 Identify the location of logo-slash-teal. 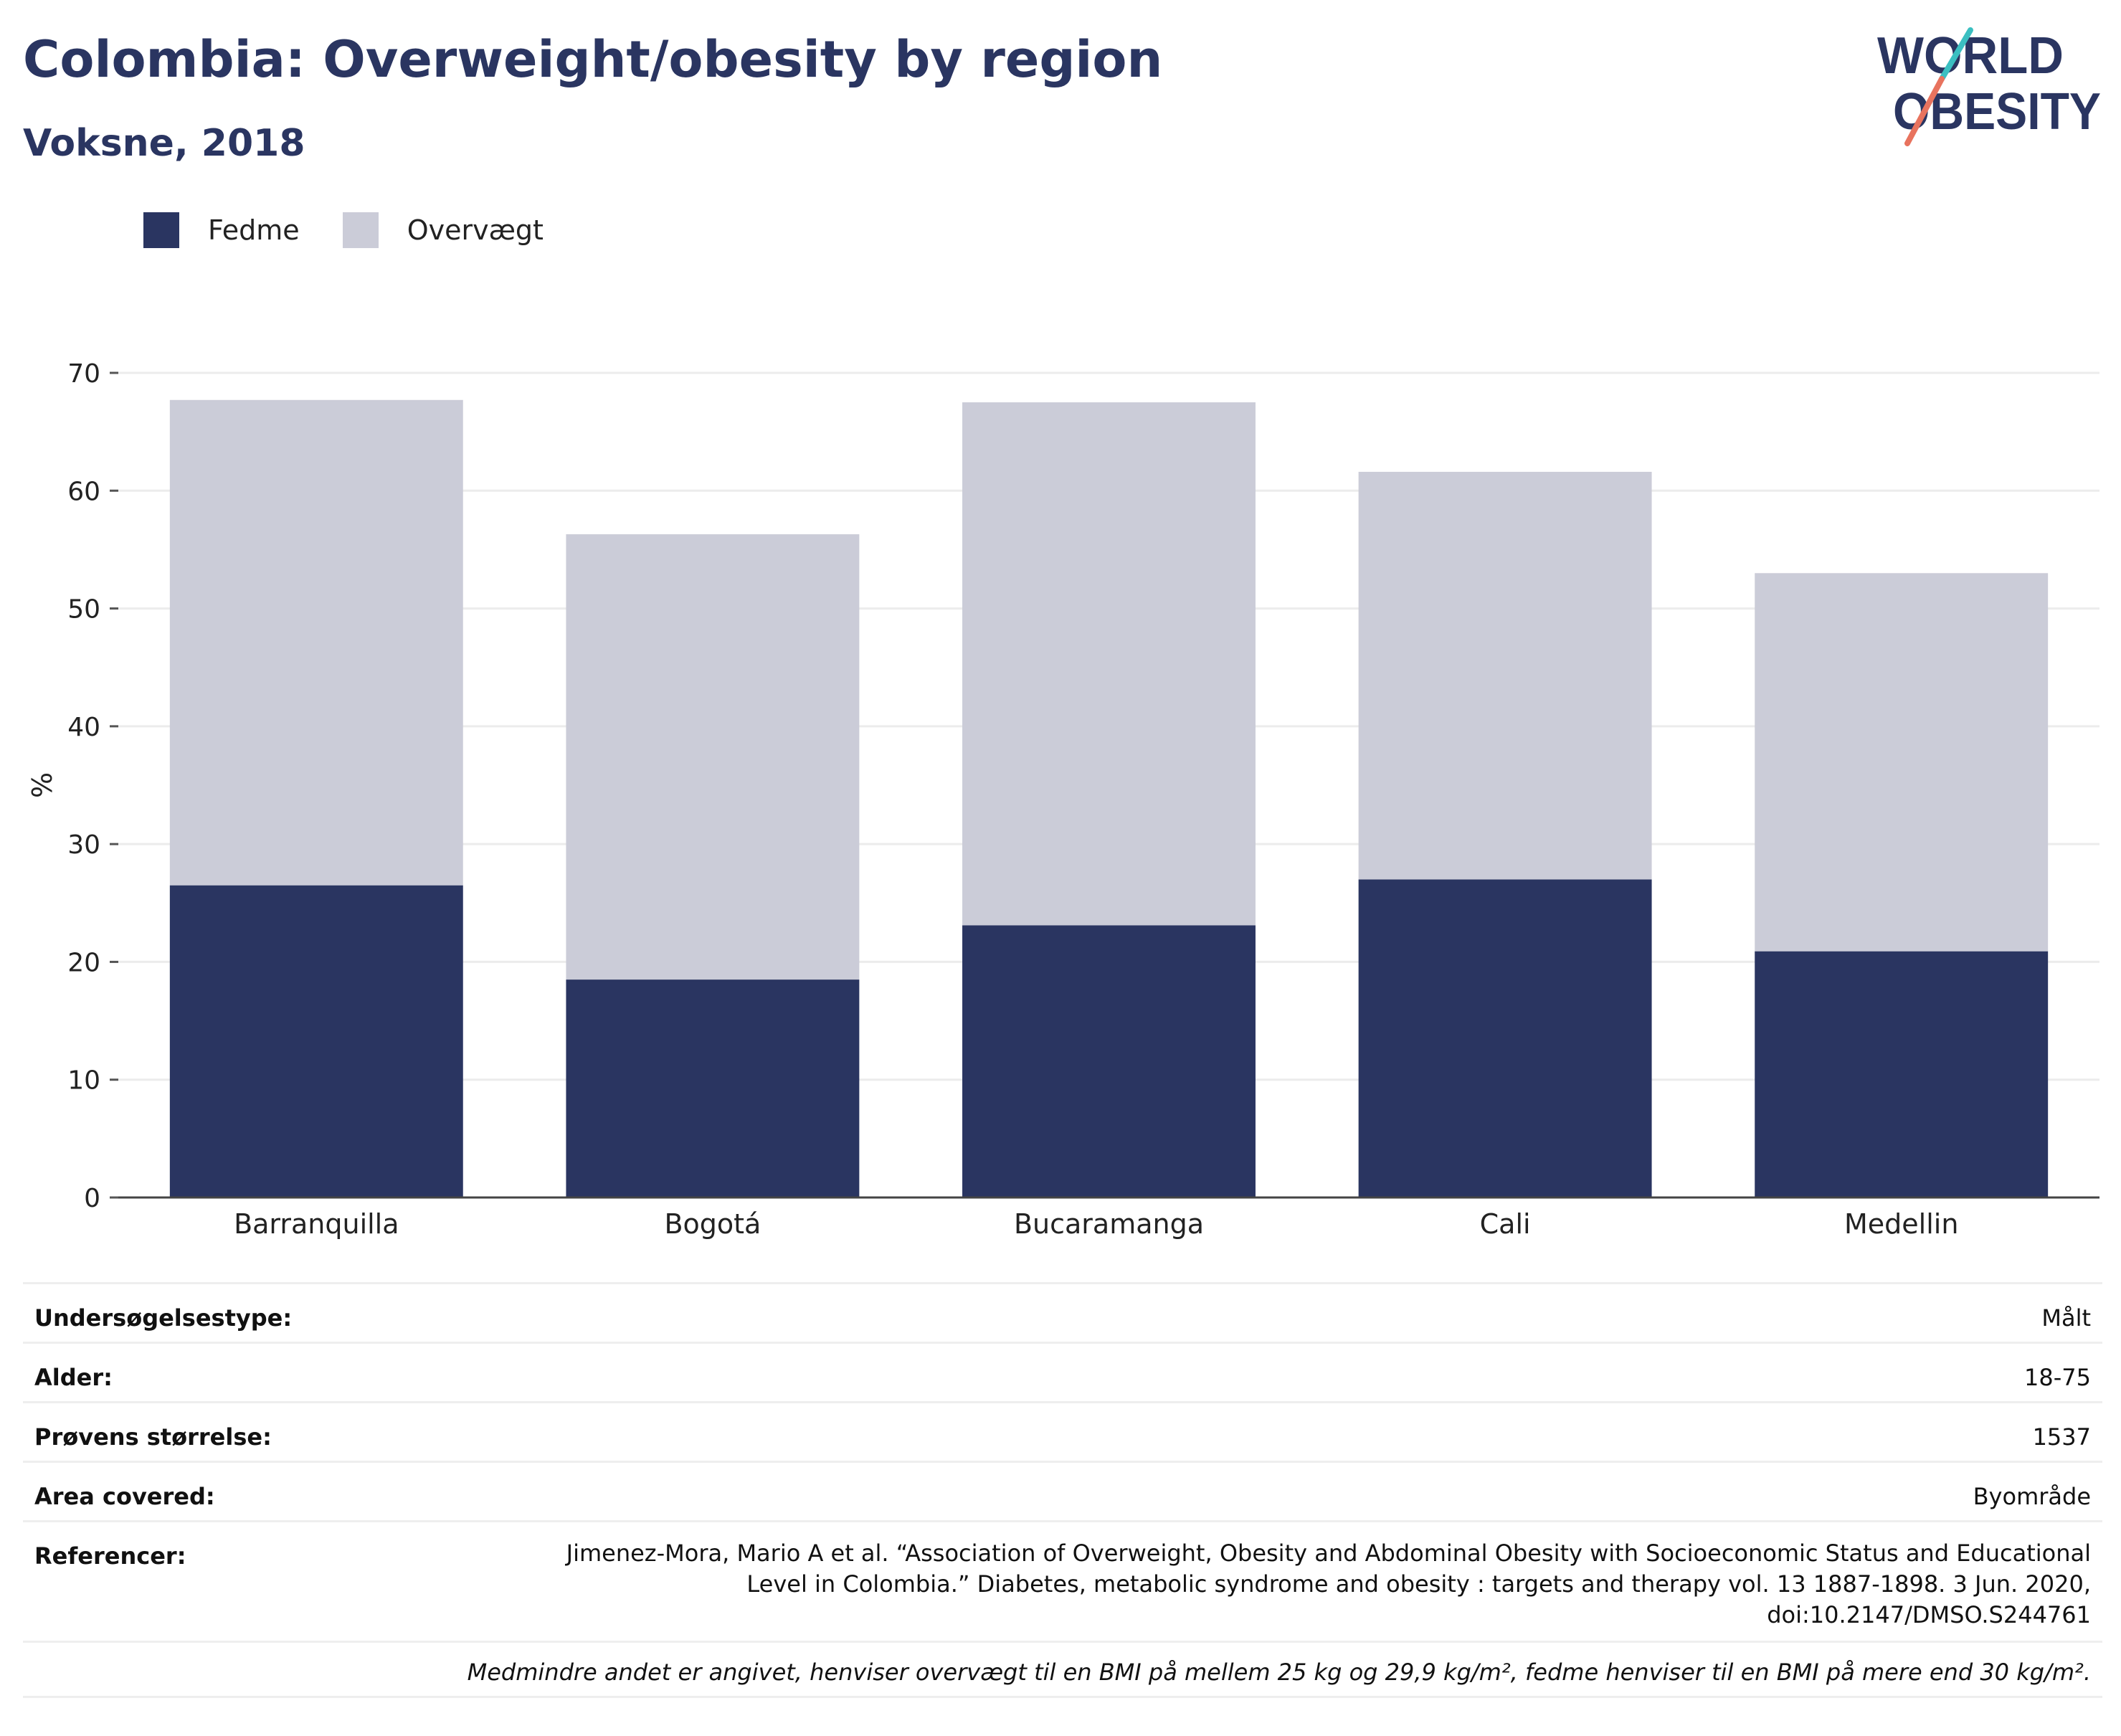
(1956, 54).